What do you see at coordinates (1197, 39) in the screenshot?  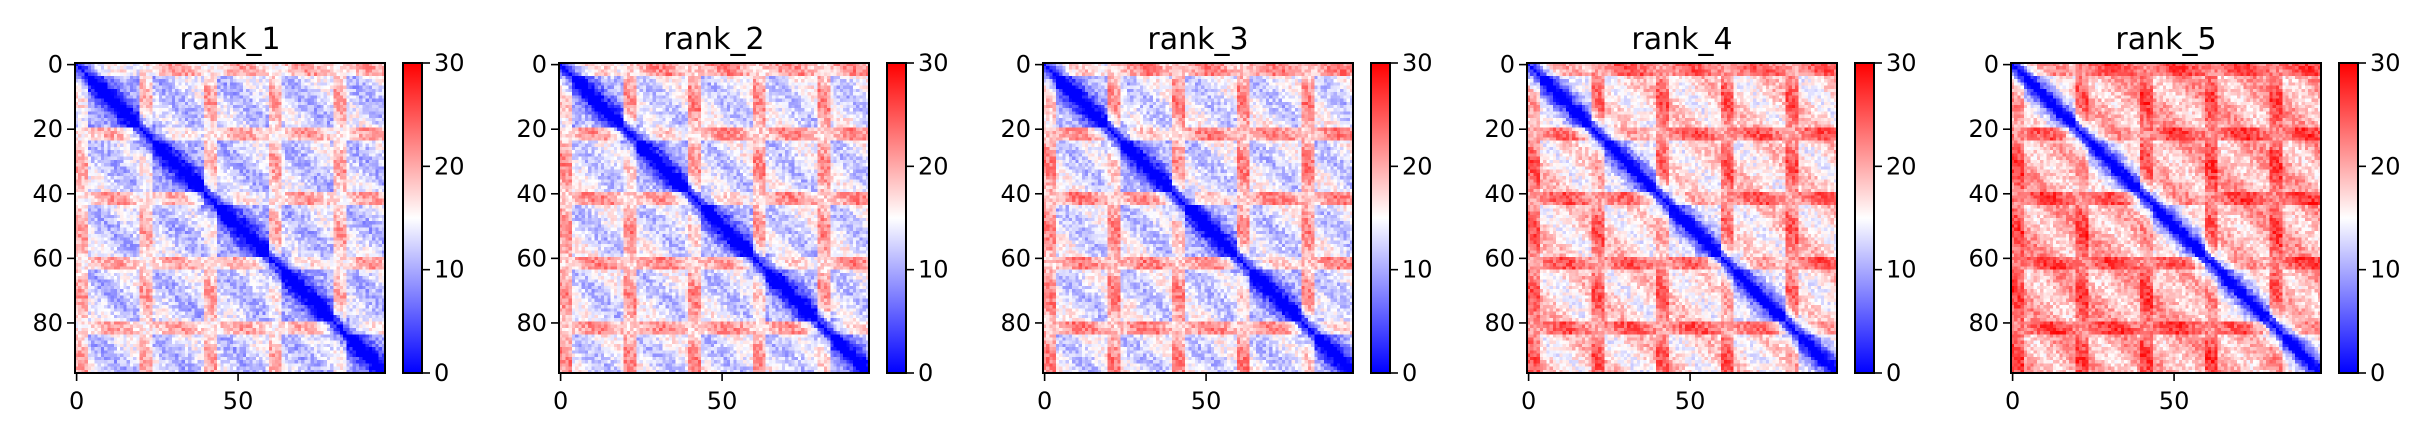 I see `panel-title: rank_3` at bounding box center [1197, 39].